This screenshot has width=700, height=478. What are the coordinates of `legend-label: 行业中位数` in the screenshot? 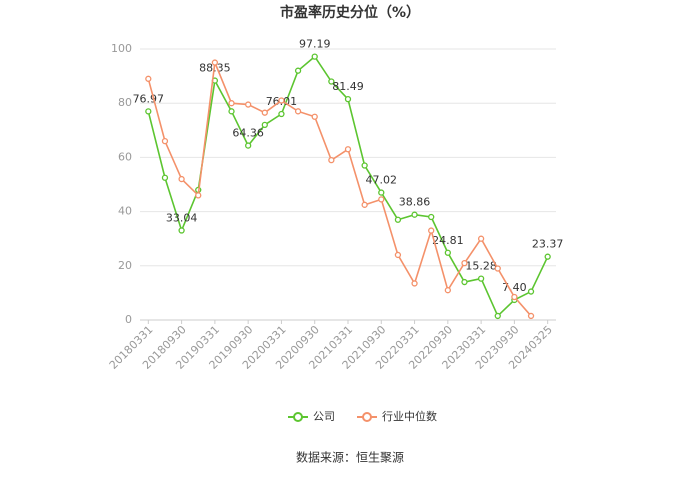 It's located at (409, 416).